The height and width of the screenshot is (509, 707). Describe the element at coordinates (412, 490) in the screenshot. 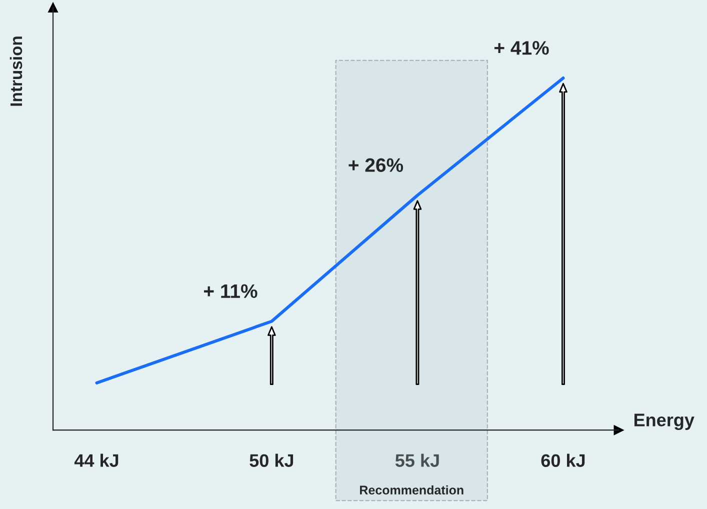

I see `band-label: Recommendation` at that location.